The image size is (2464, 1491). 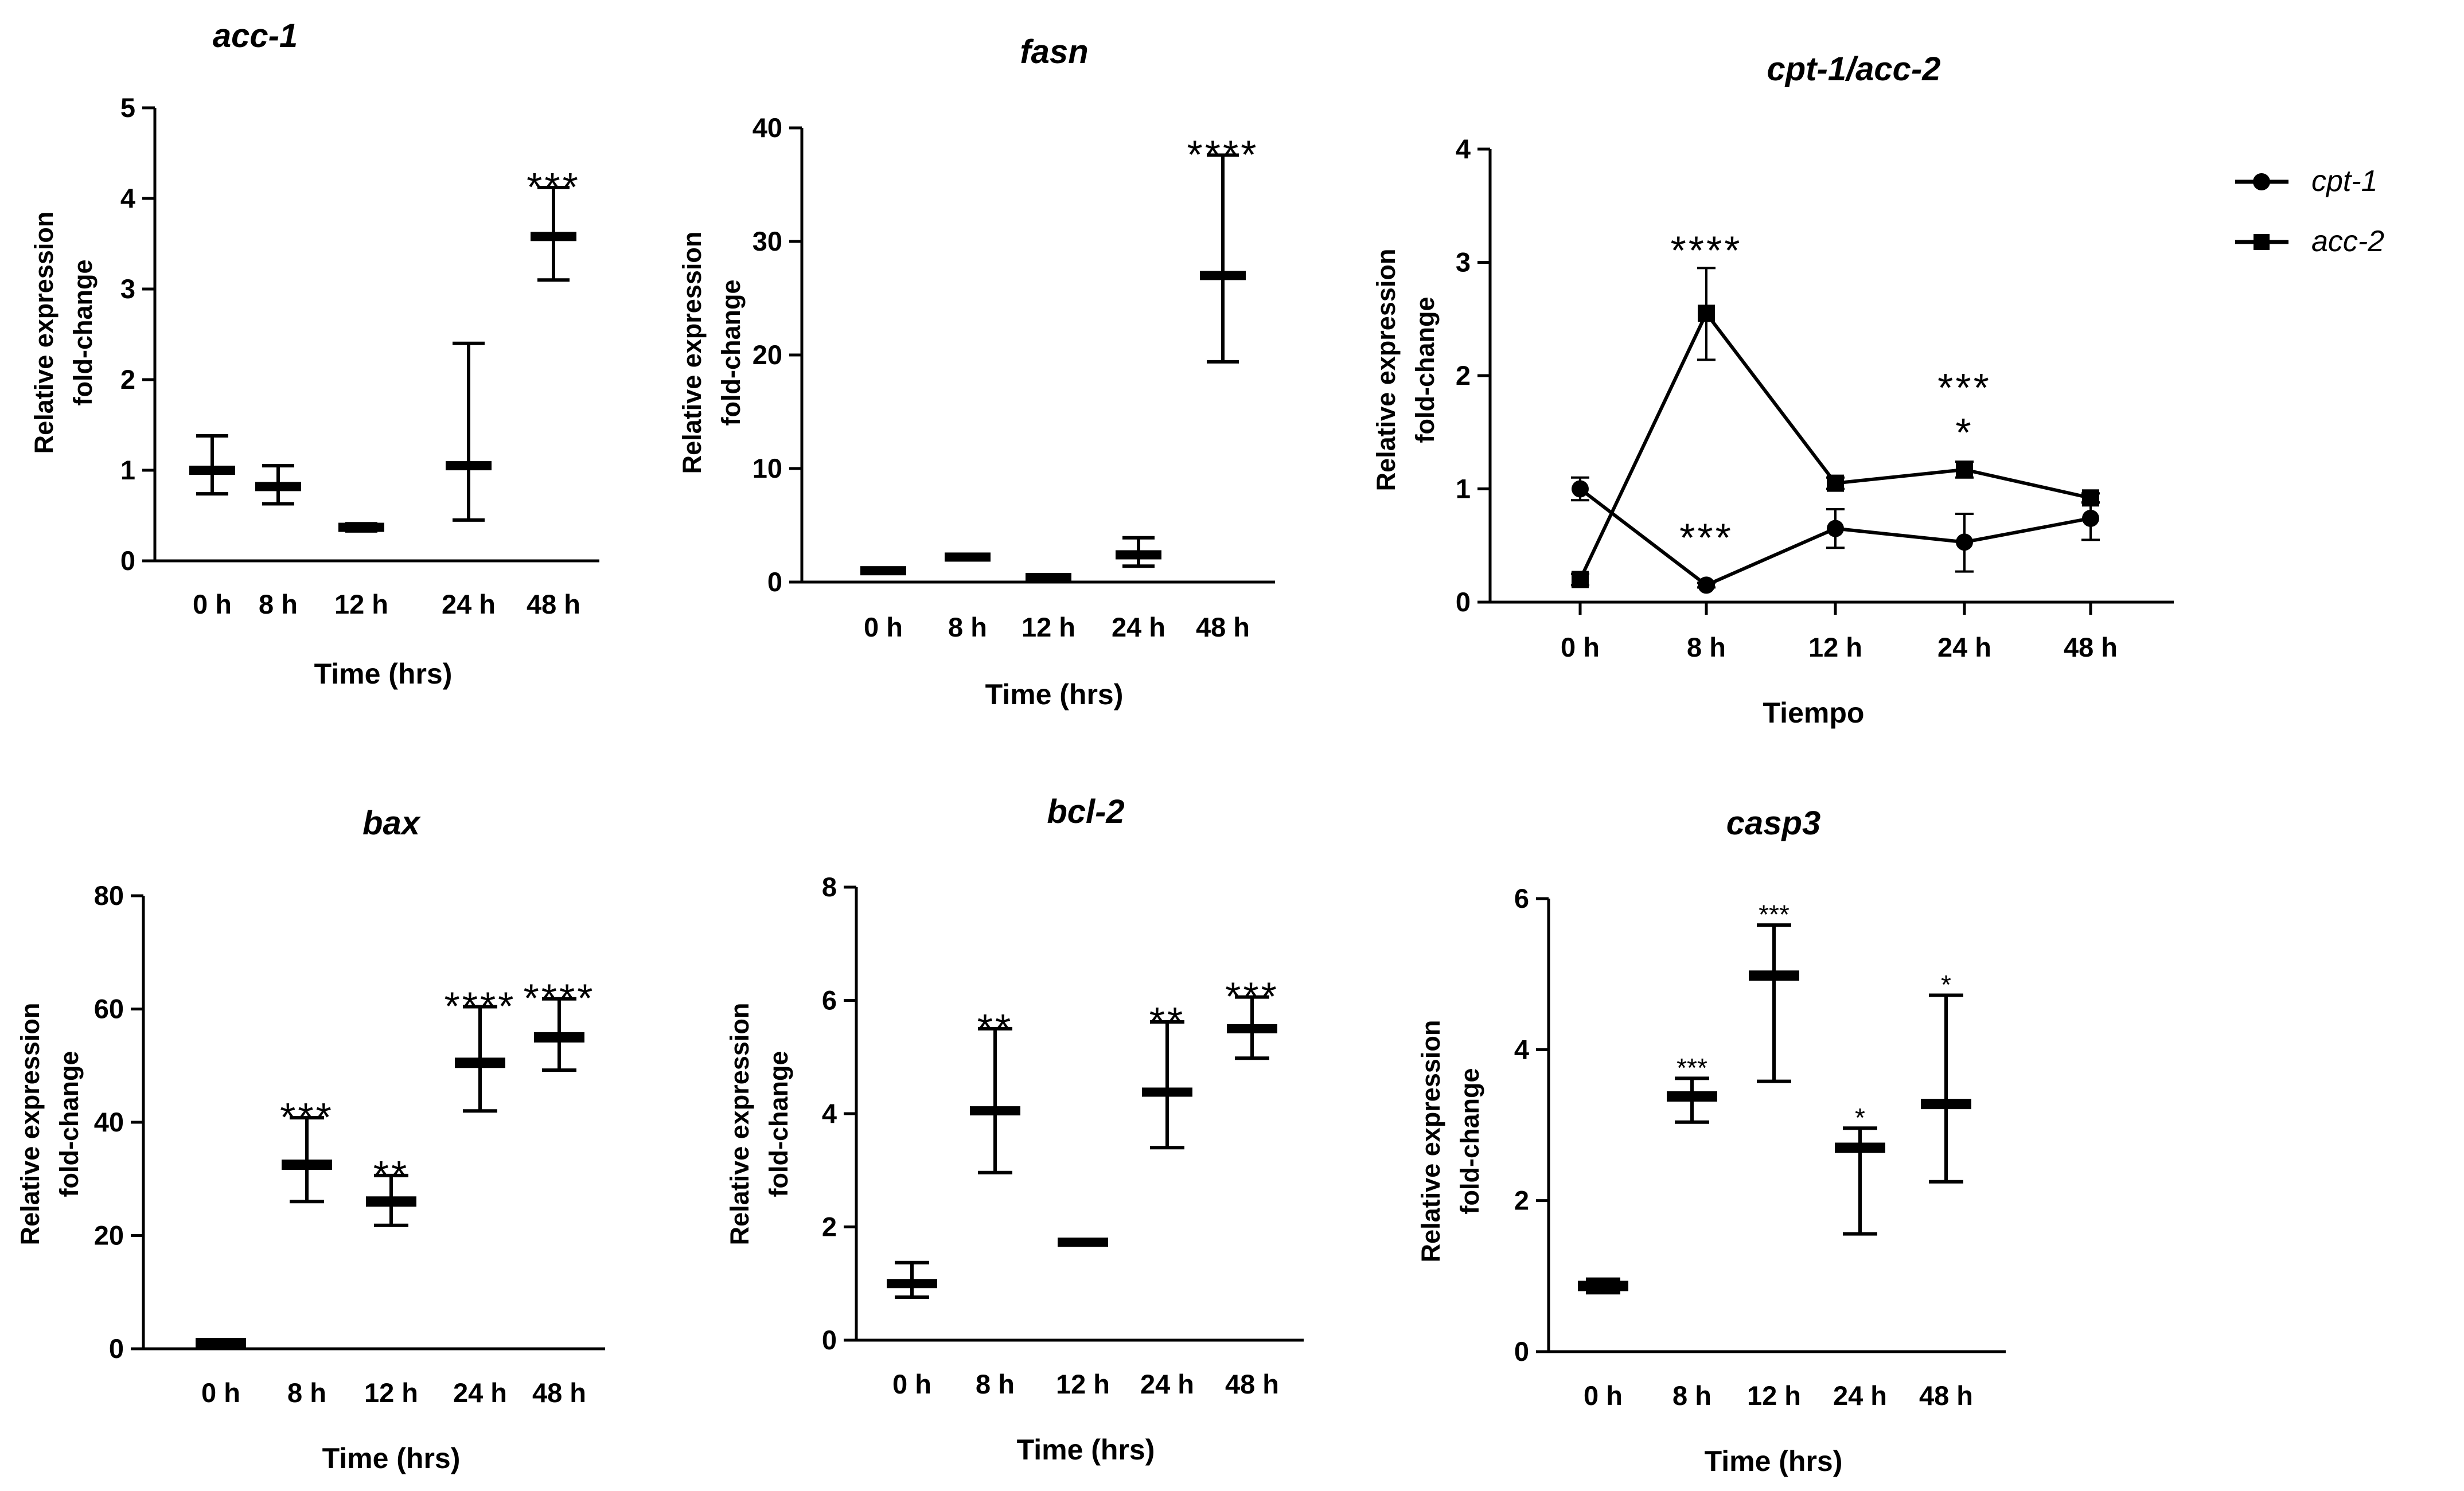 I want to click on y-tick-label: 3, so click(x=127, y=289).